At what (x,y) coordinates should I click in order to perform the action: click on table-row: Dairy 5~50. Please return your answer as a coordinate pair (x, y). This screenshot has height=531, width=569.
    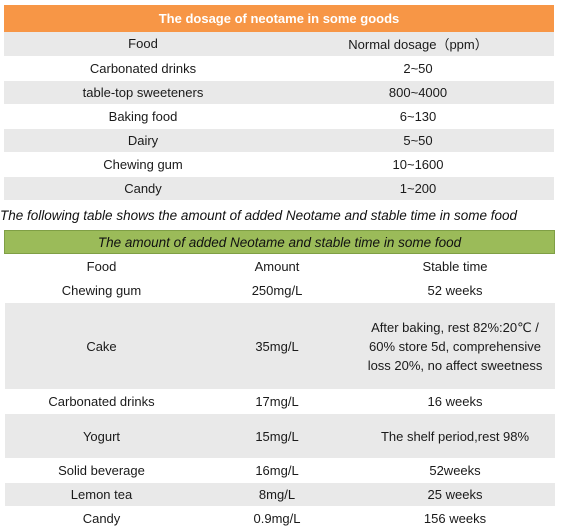
    Looking at the image, I should click on (279, 140).